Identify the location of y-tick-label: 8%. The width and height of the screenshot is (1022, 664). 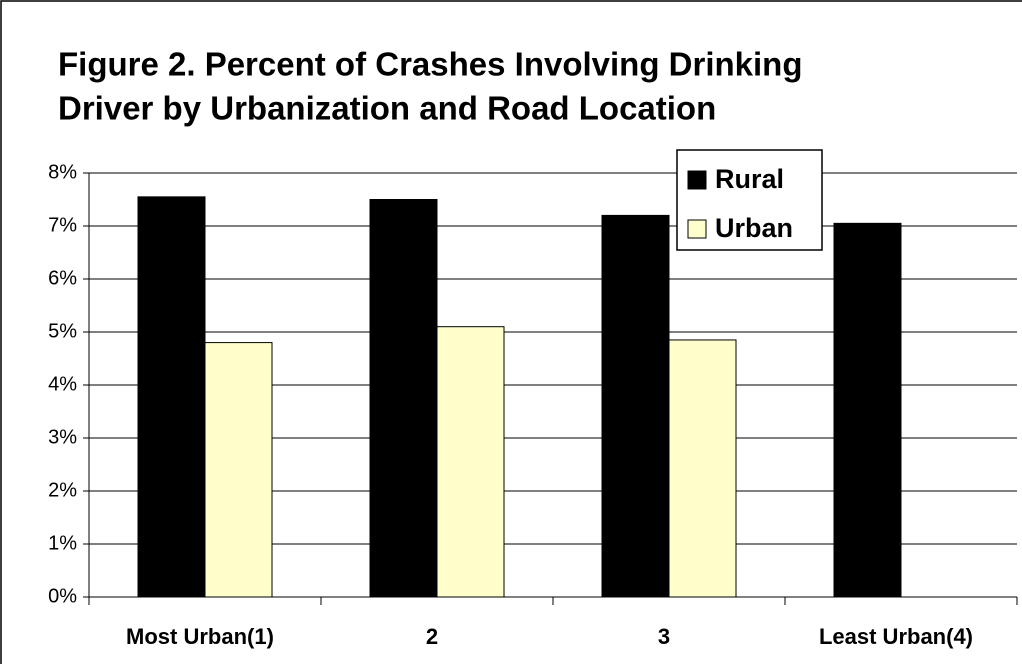
(62, 172).